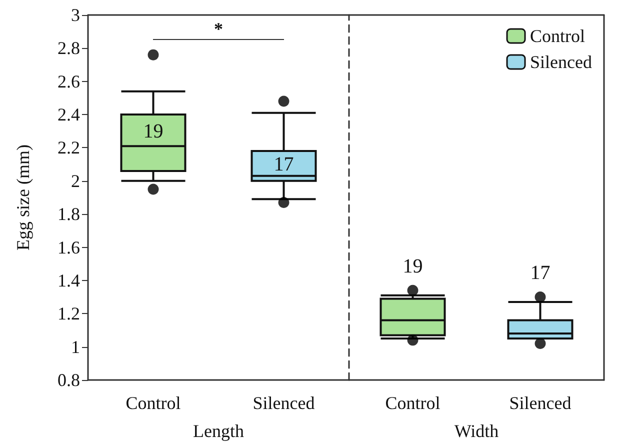 This screenshot has height=445, width=619. What do you see at coordinates (69, 81) in the screenshot?
I see `y-tick-label: 2.6` at bounding box center [69, 81].